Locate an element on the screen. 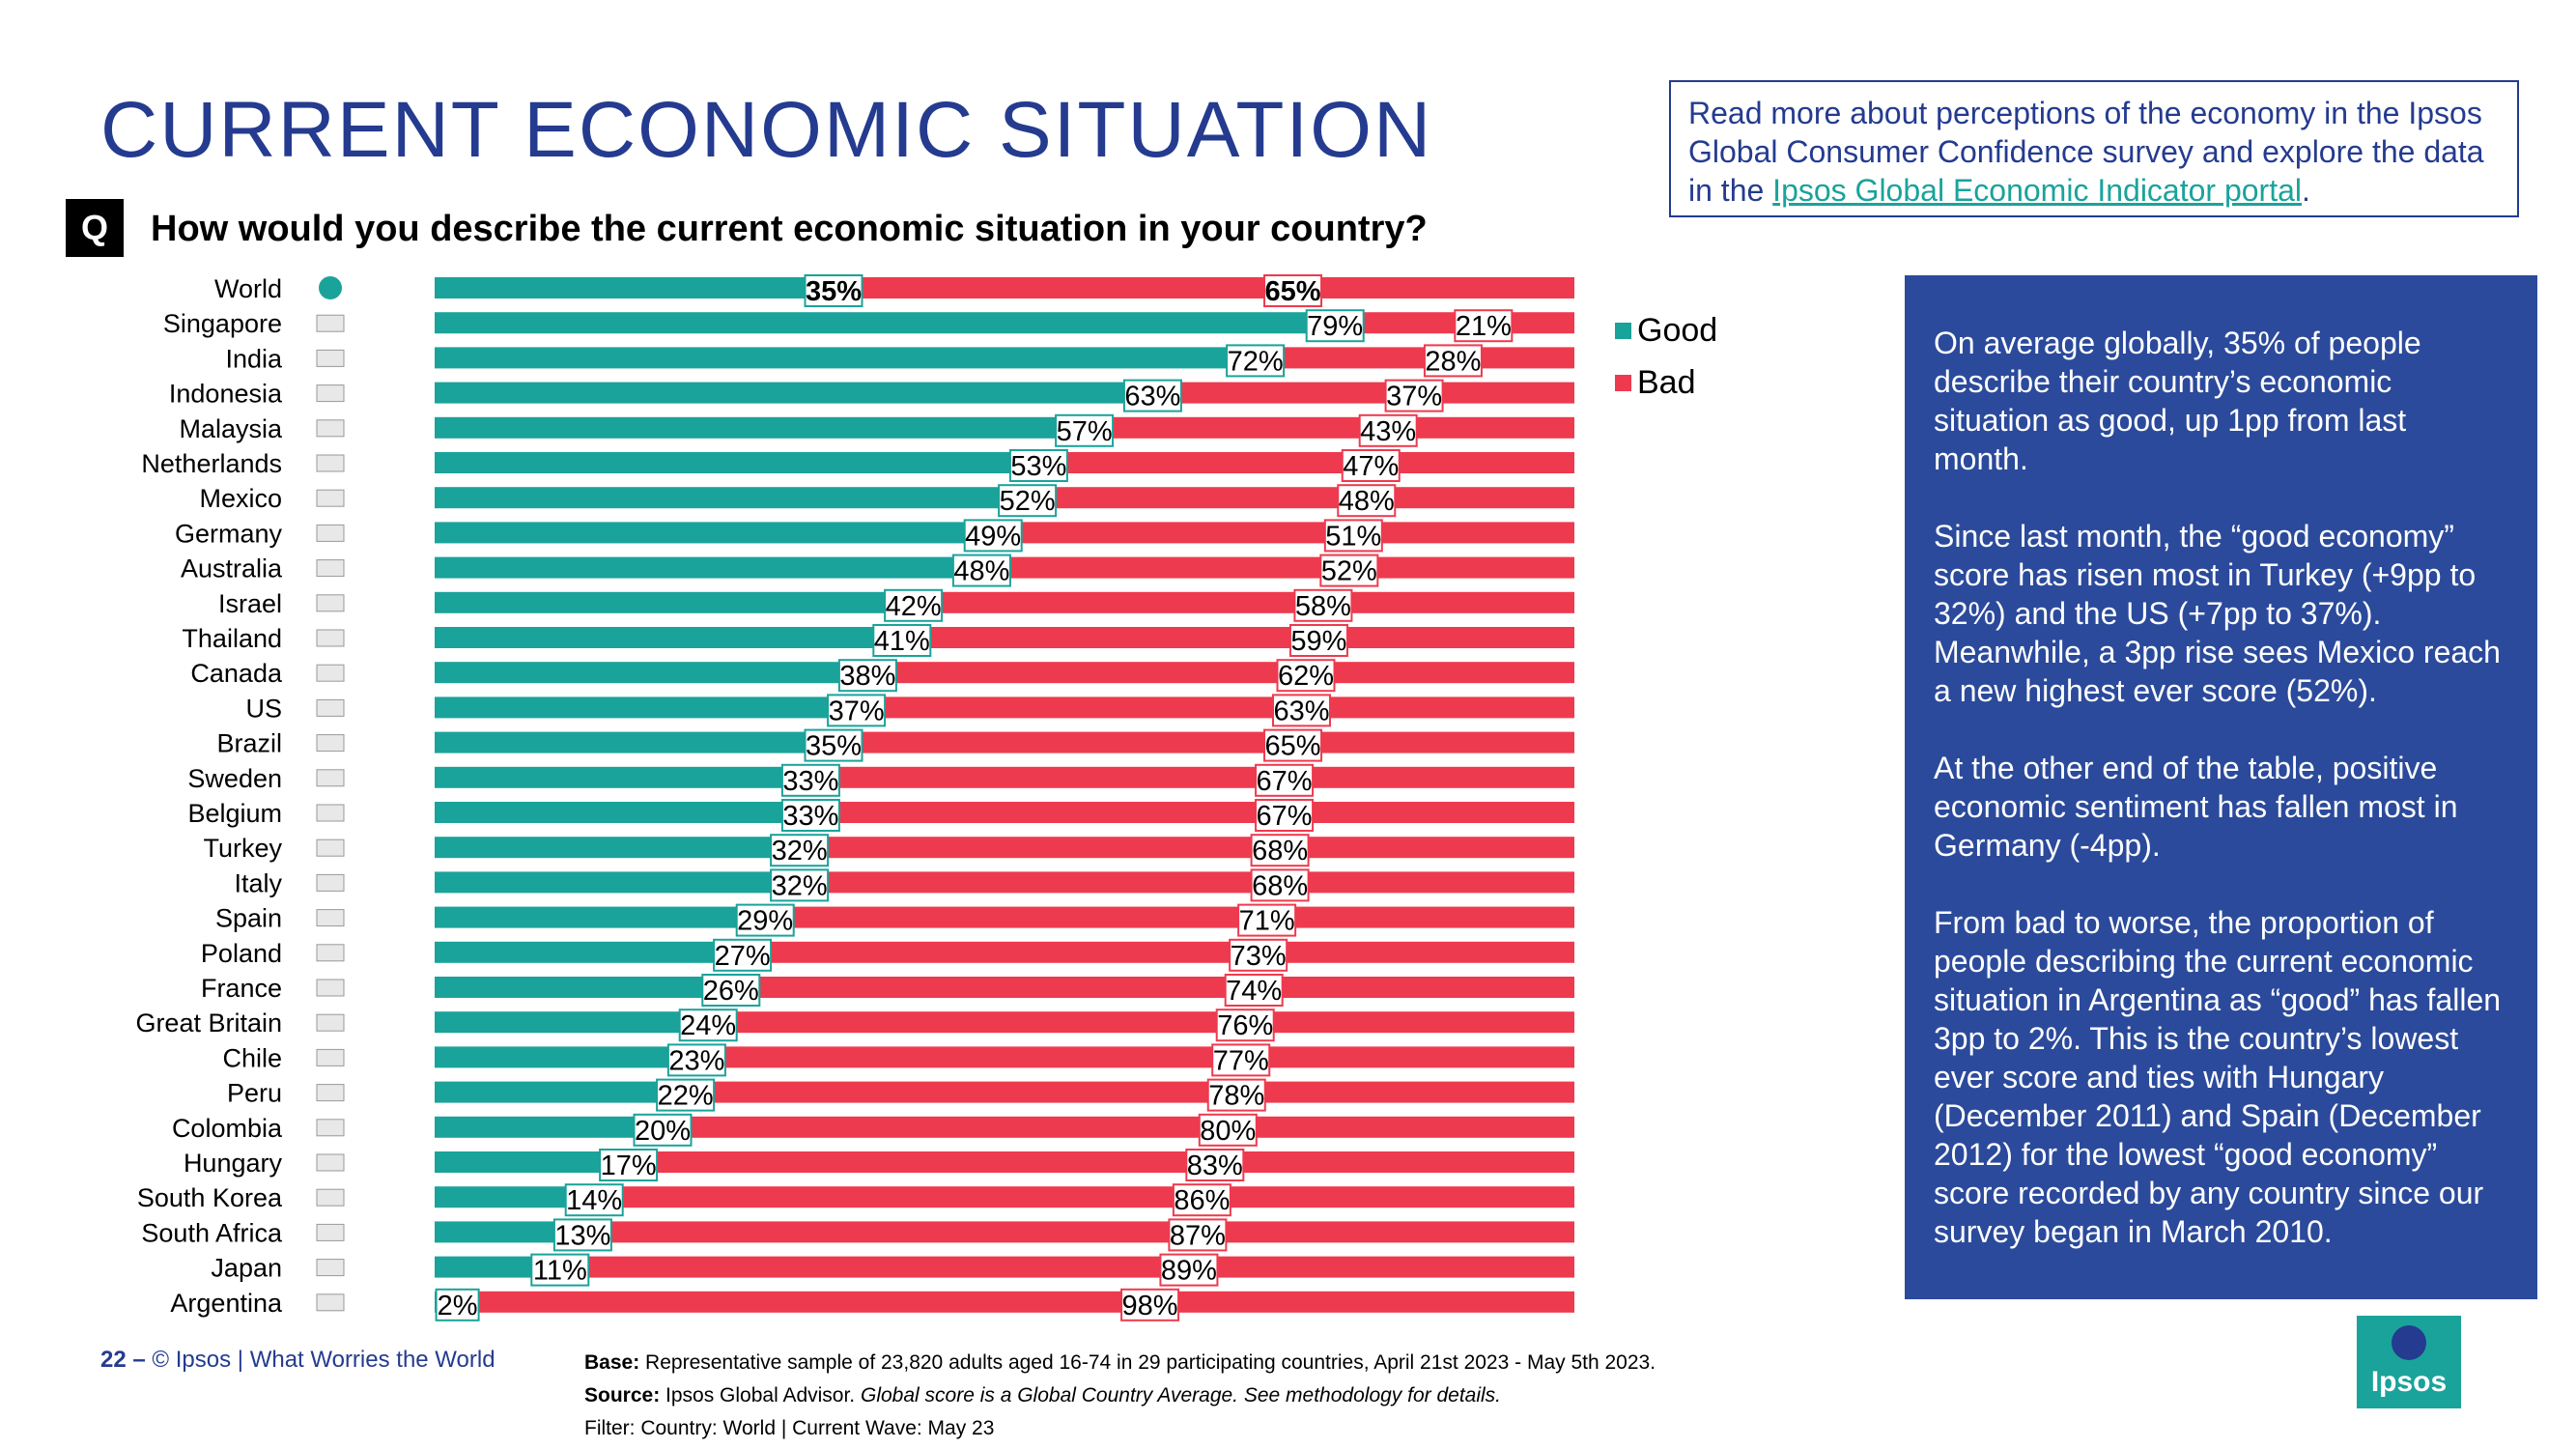  label-bad-australia: 52% is located at coordinates (1349, 571).